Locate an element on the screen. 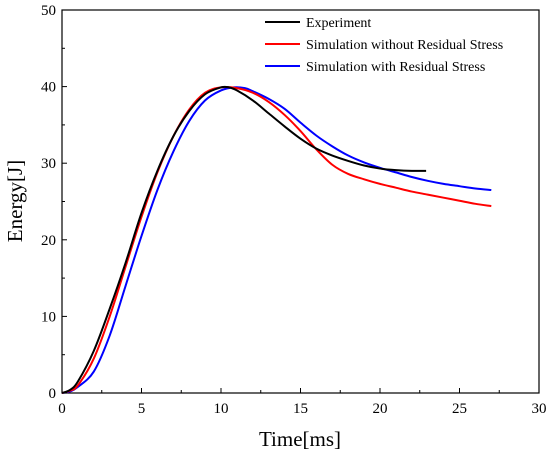 Image resolution: width=550 pixels, height=455 pixels. y-tick-label: 40 is located at coordinates (48, 88).